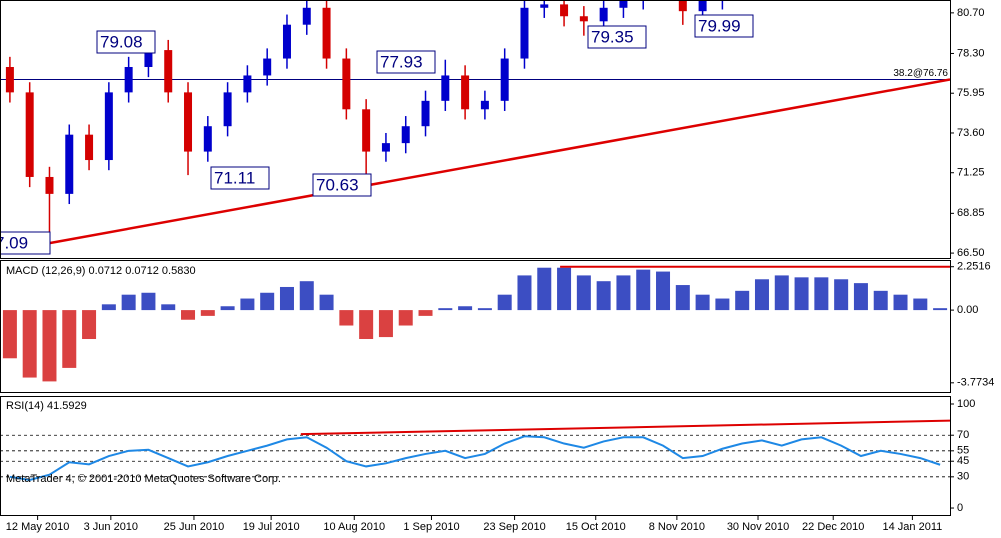 The width and height of the screenshot is (1001, 538). Describe the element at coordinates (431, 527) in the screenshot. I see `x-tick-label: 1 Sep 2010` at that location.